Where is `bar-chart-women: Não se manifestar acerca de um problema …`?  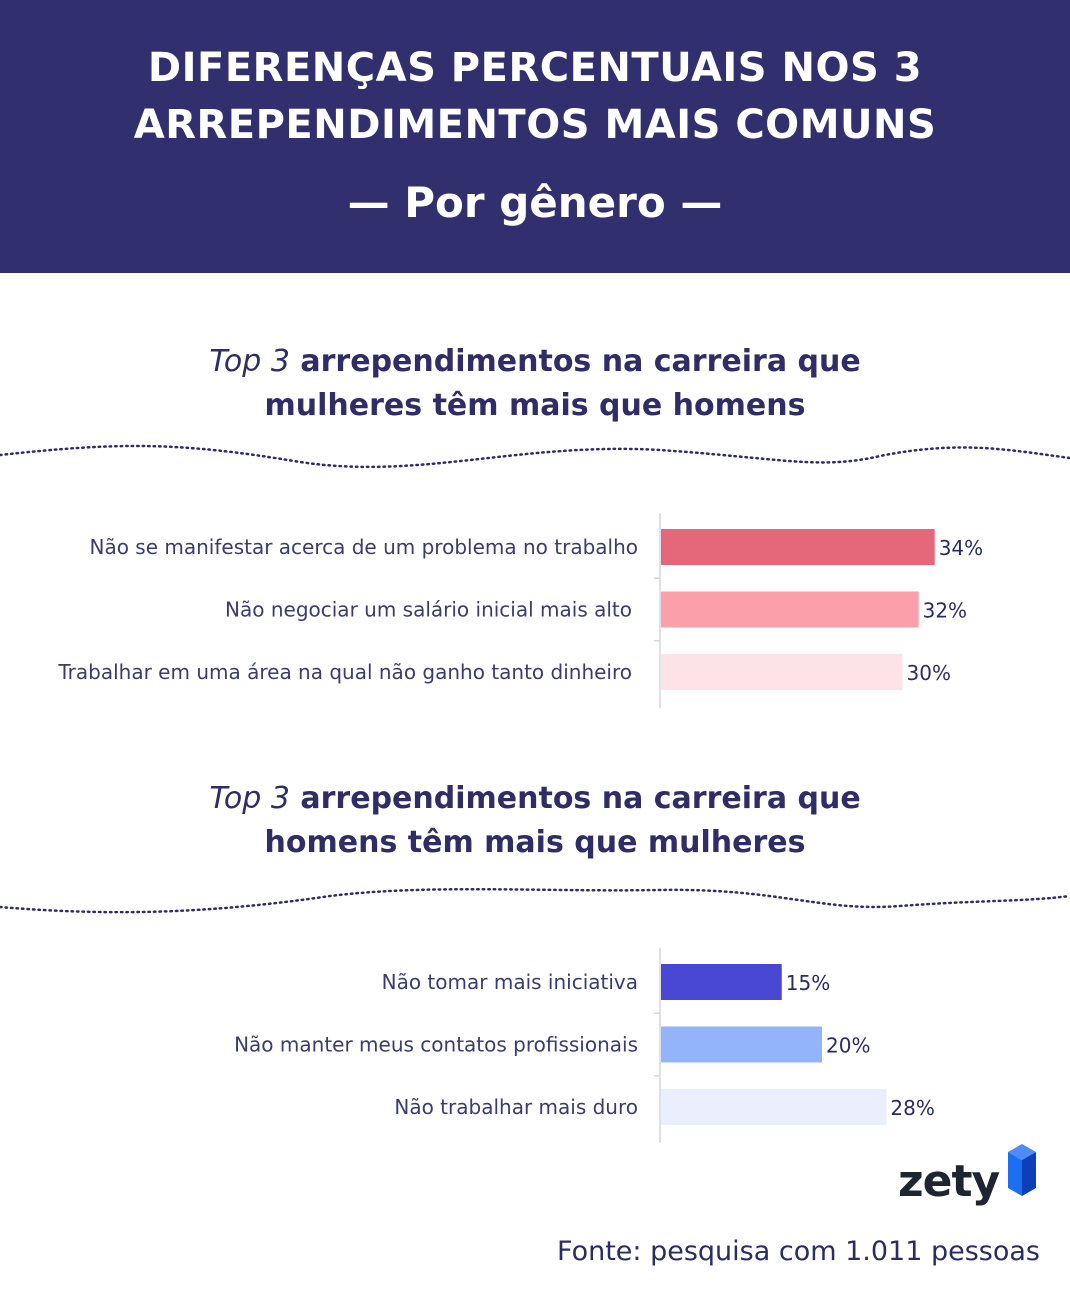
bar-chart-women: Não se manifestar acerca de um problema … is located at coordinates (520, 610).